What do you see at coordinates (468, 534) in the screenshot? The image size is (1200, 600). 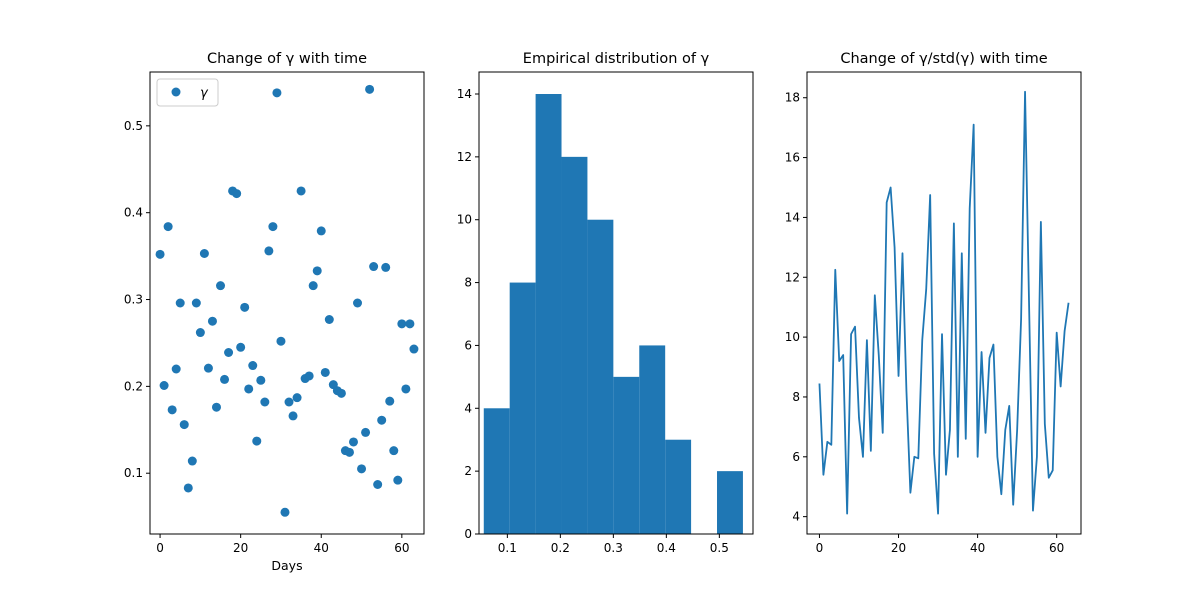 I see `y-tick-label: 0` at bounding box center [468, 534].